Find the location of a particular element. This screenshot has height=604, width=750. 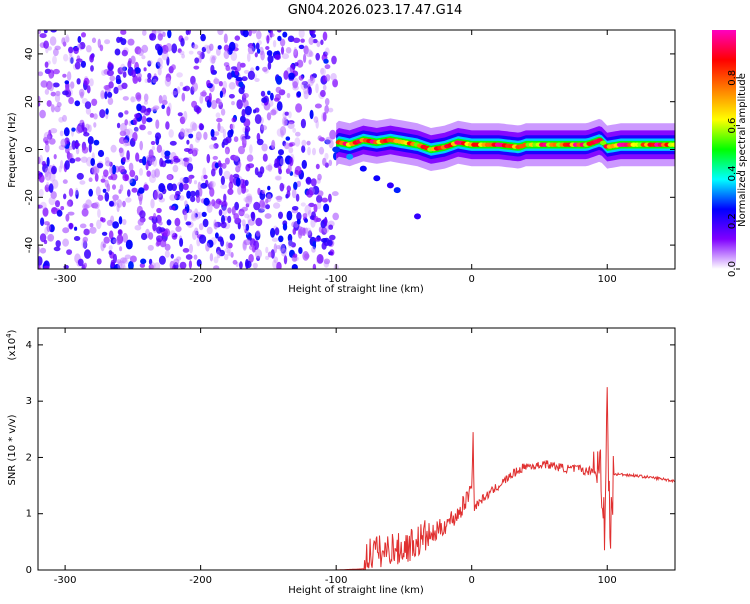

snr-y-tick-label: 4 is located at coordinates (29, 345).